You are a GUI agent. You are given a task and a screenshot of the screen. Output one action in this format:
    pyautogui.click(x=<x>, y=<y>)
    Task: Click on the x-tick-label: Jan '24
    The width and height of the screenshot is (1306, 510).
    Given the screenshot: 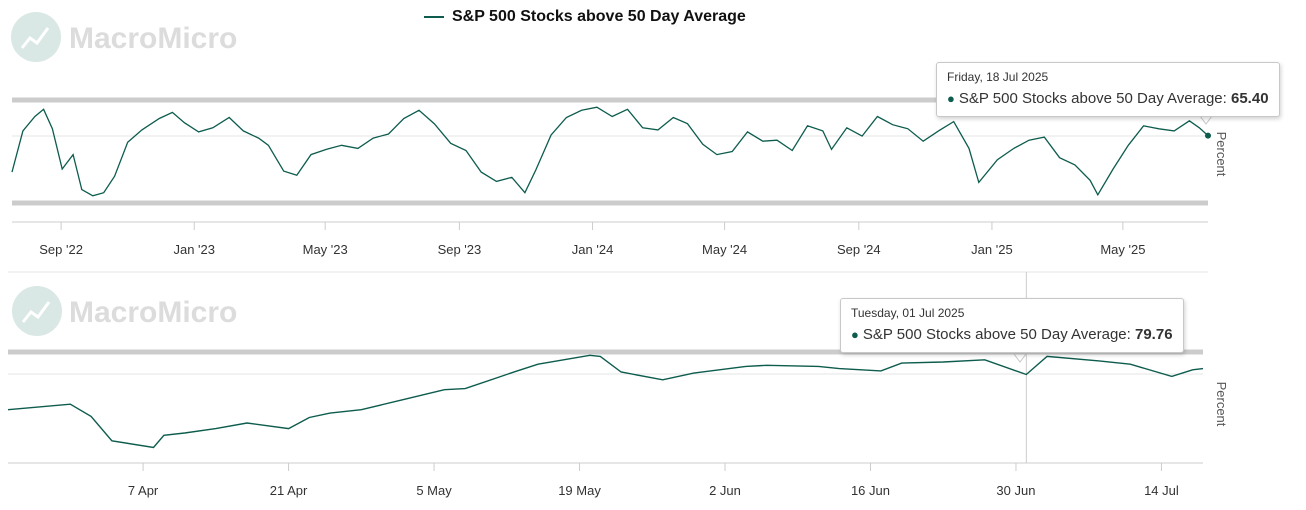 What is the action you would take?
    pyautogui.click(x=593, y=249)
    